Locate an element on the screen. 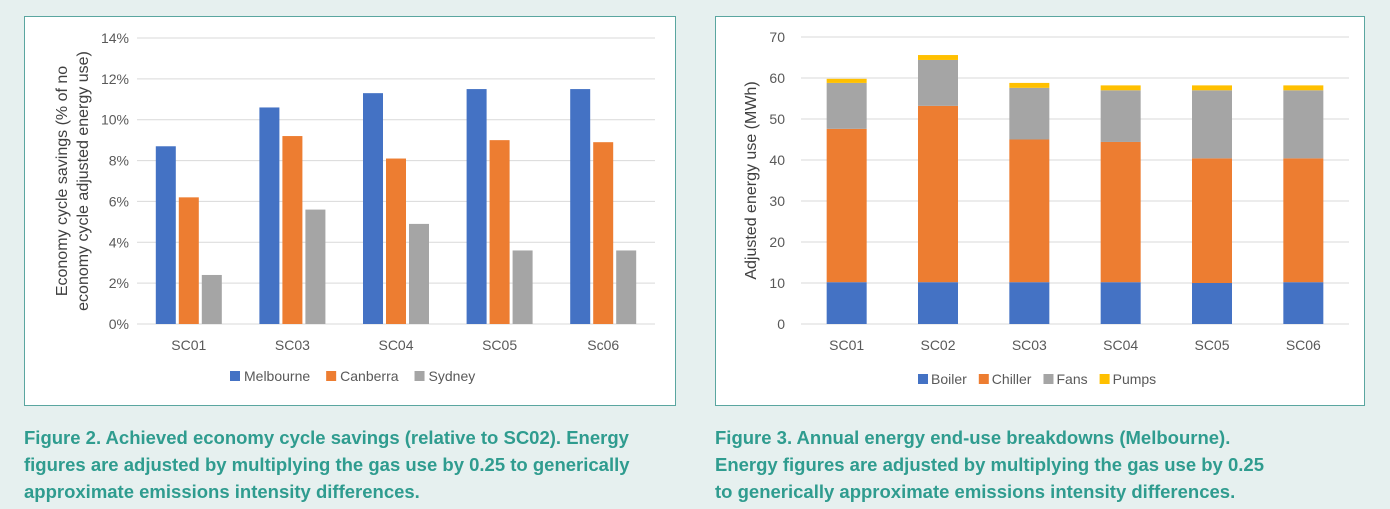 Image resolution: width=1390 pixels, height=509 pixels. legend-label-pumps: Pumps is located at coordinates (1135, 379).